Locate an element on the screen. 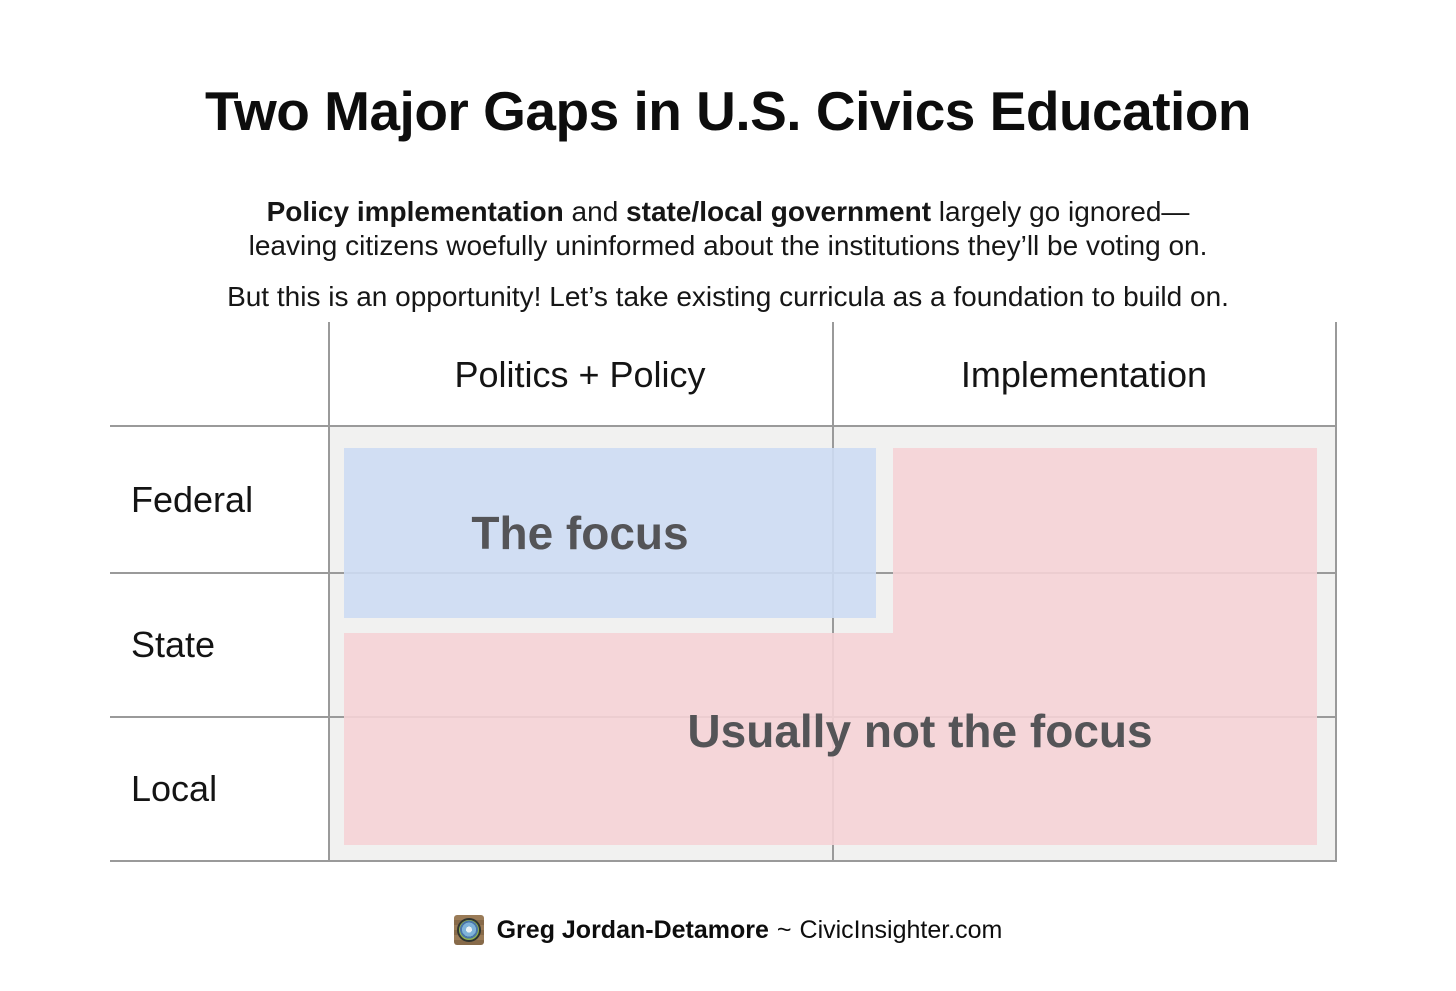  row-label-local: Local is located at coordinates (174, 788).